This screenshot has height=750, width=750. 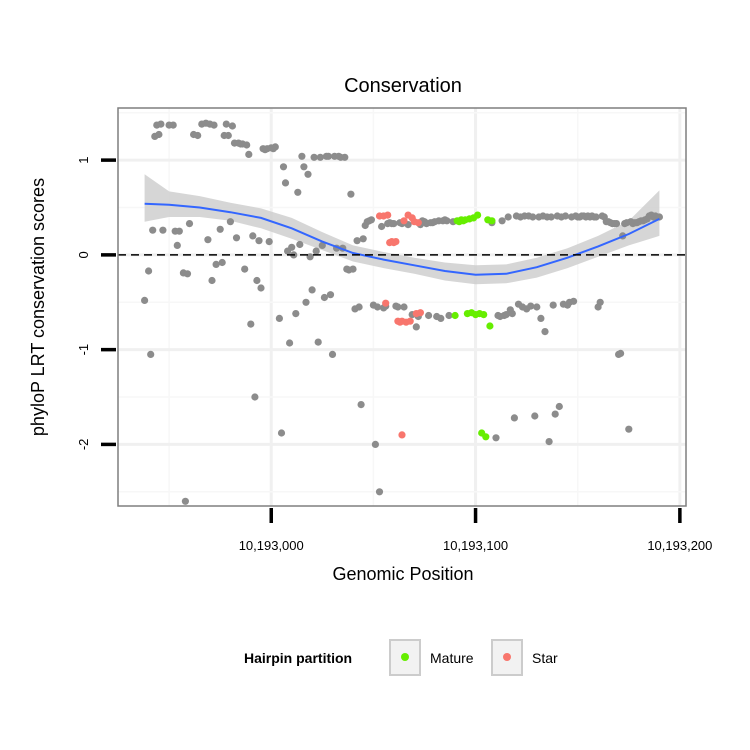 What do you see at coordinates (38, 307) in the screenshot?
I see `y-axis-label: phyloP LRT conservation scores` at bounding box center [38, 307].